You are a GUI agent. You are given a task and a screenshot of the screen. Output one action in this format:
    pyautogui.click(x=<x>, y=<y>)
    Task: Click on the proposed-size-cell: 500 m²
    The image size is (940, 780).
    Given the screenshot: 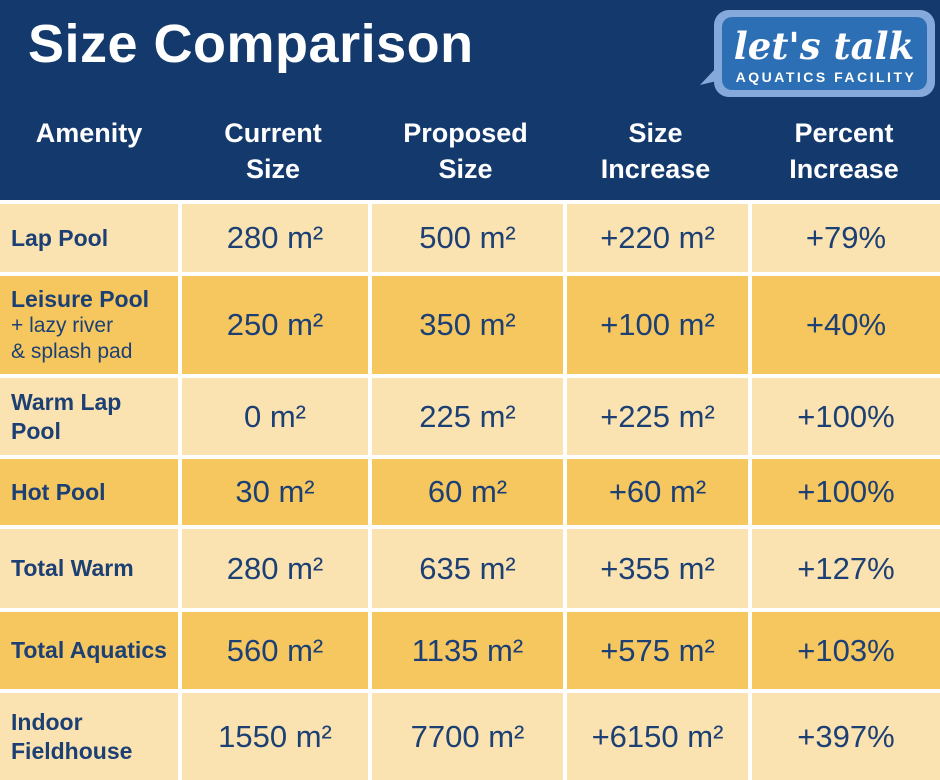 What is the action you would take?
    pyautogui.click(x=467, y=238)
    